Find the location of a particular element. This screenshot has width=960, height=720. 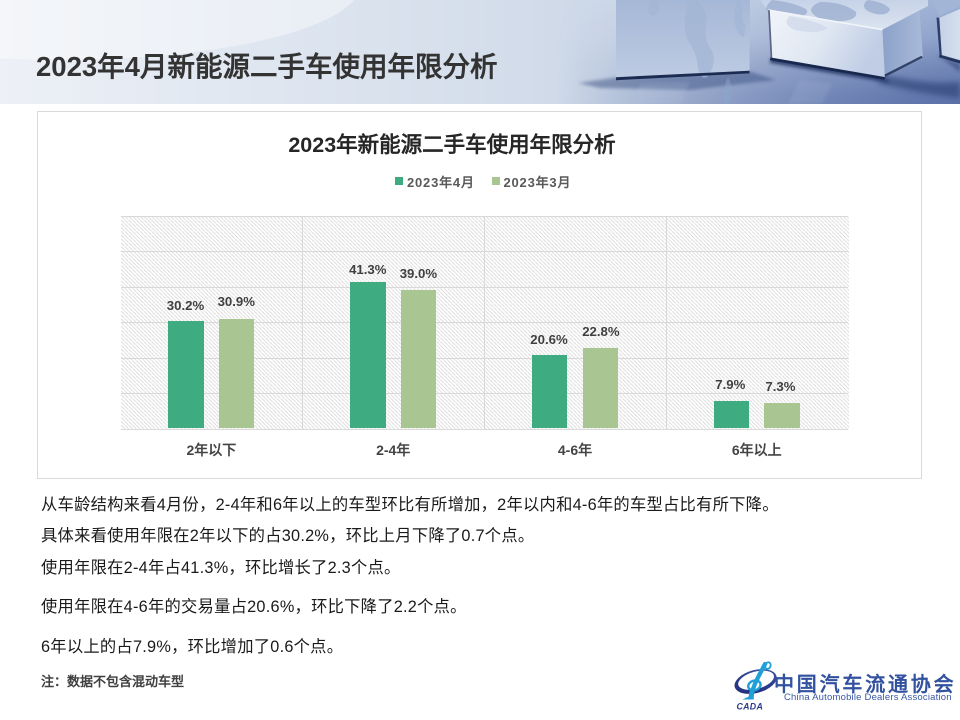

svg-text: CADA is located at coordinates (750, 707).